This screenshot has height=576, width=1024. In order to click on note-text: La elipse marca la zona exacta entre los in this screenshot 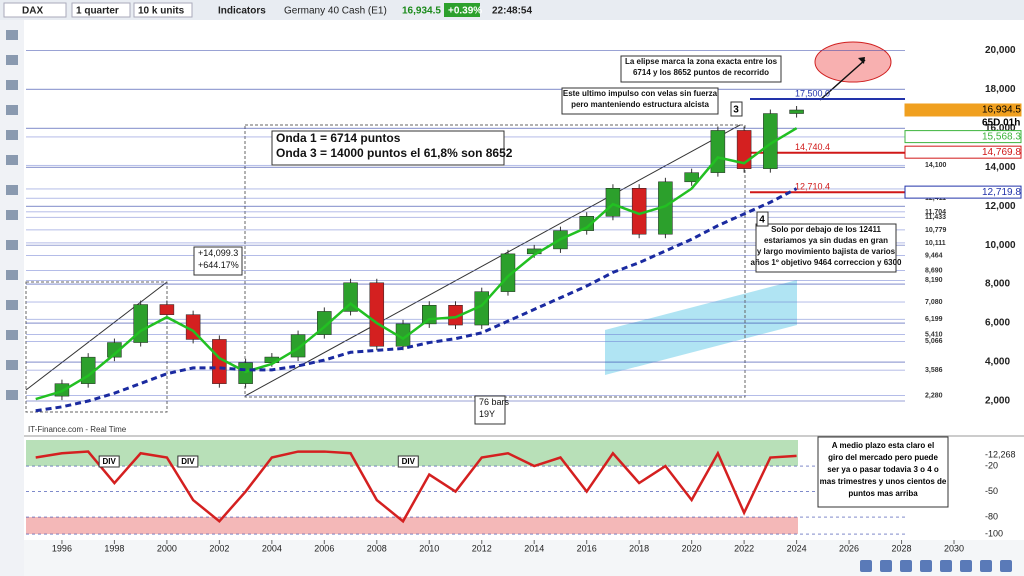, I will do `click(701, 61)`.